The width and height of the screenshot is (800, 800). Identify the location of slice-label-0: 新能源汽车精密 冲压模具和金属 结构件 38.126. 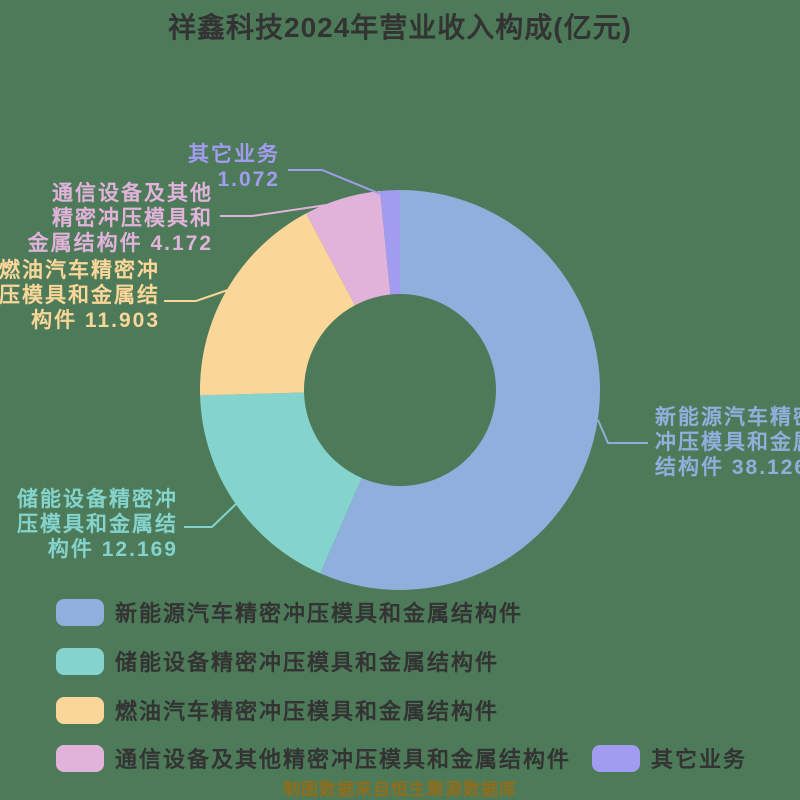
(727, 442).